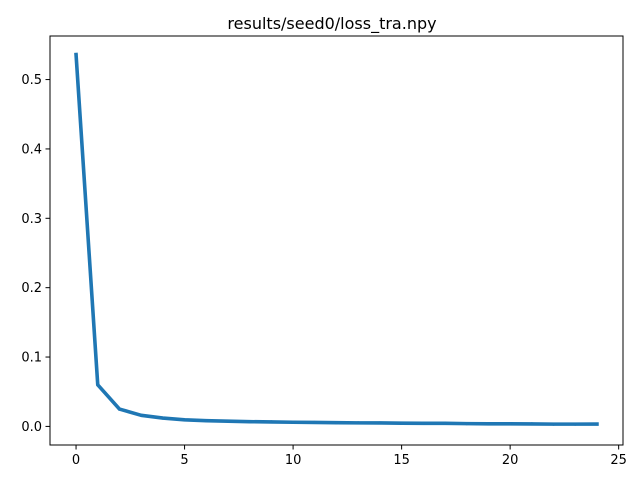  Describe the element at coordinates (76, 460) in the screenshot. I see `x-tick-label: 0` at that location.